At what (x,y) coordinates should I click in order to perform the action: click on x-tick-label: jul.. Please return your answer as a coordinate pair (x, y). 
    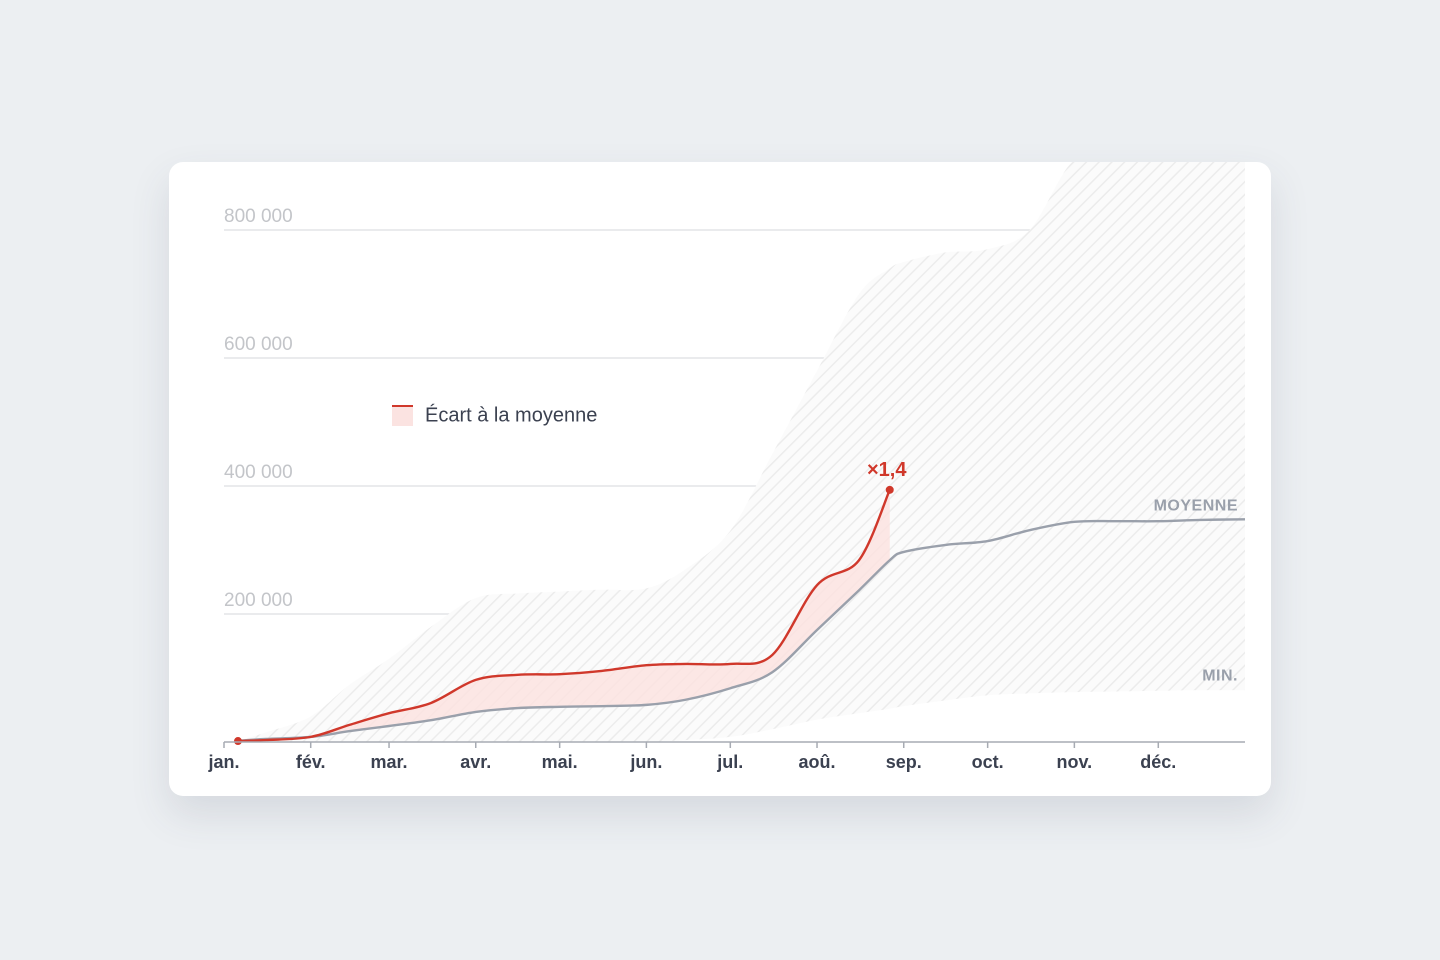
    Looking at the image, I should click on (729, 762).